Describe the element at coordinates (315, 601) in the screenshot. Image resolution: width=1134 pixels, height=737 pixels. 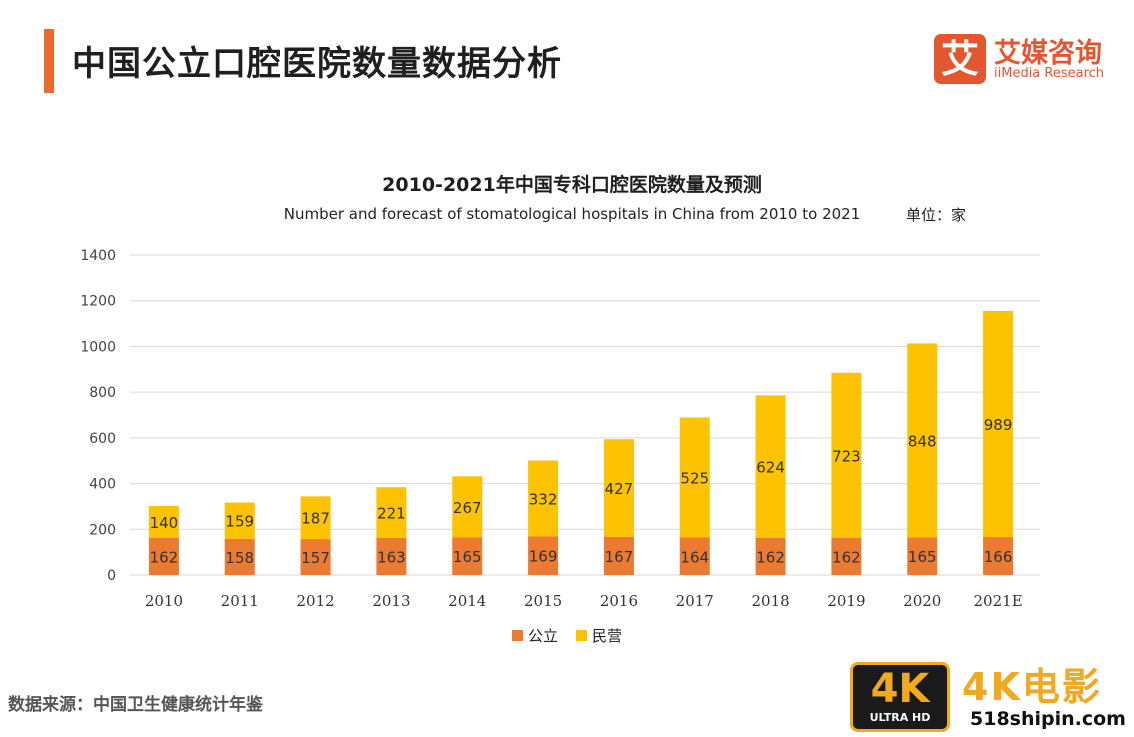
I see `x-tick-label: 2012` at that location.